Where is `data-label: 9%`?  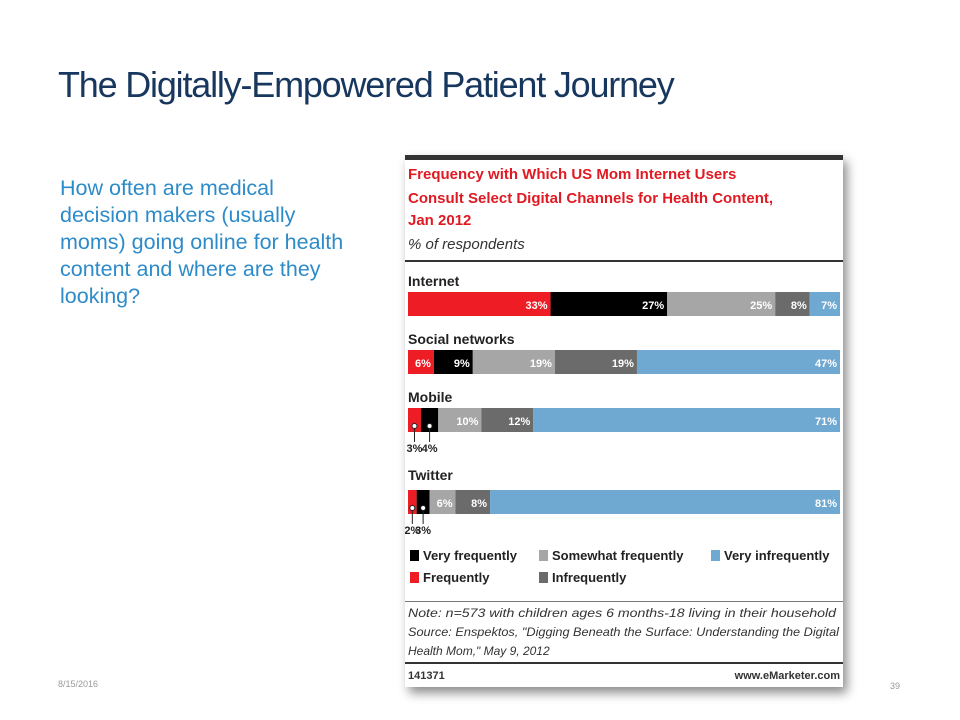 data-label: 9% is located at coordinates (462, 364).